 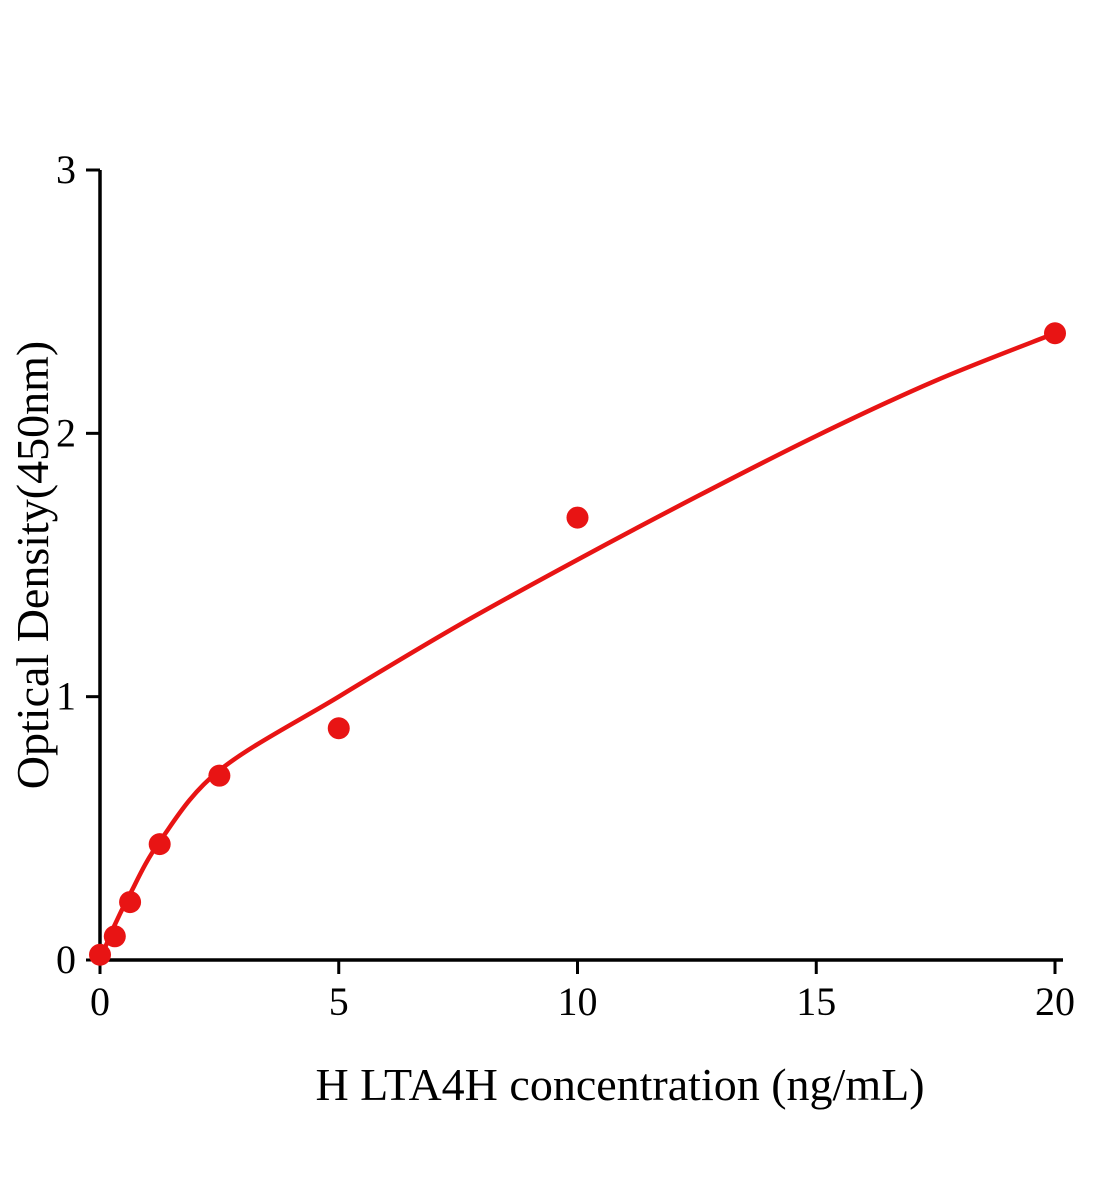 I want to click on y-tick-label: 2, so click(x=66, y=432).